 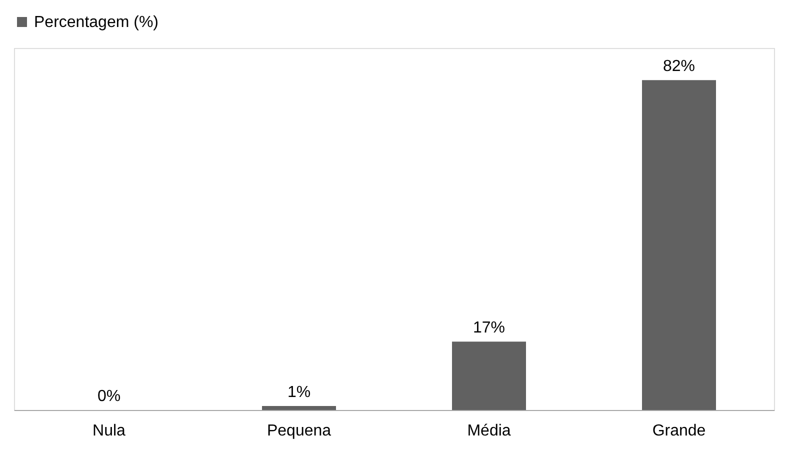 What do you see at coordinates (489, 431) in the screenshot?
I see `x-tick-label: Média` at bounding box center [489, 431].